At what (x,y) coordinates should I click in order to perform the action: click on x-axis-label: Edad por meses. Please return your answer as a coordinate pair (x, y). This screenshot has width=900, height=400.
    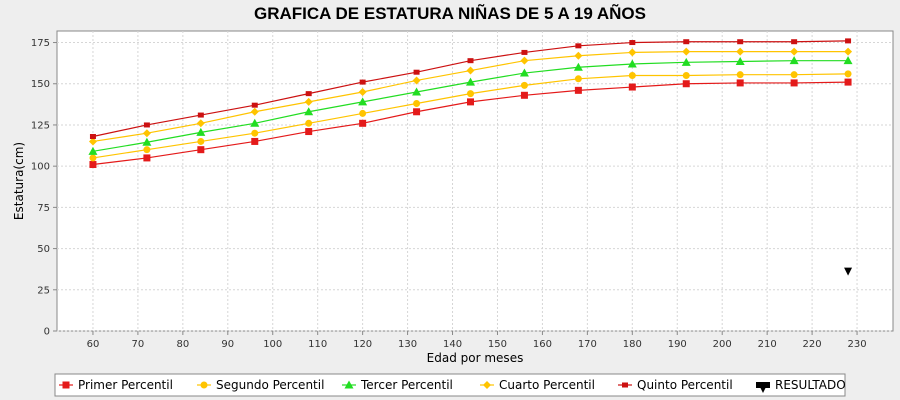
    Looking at the image, I should click on (475, 358).